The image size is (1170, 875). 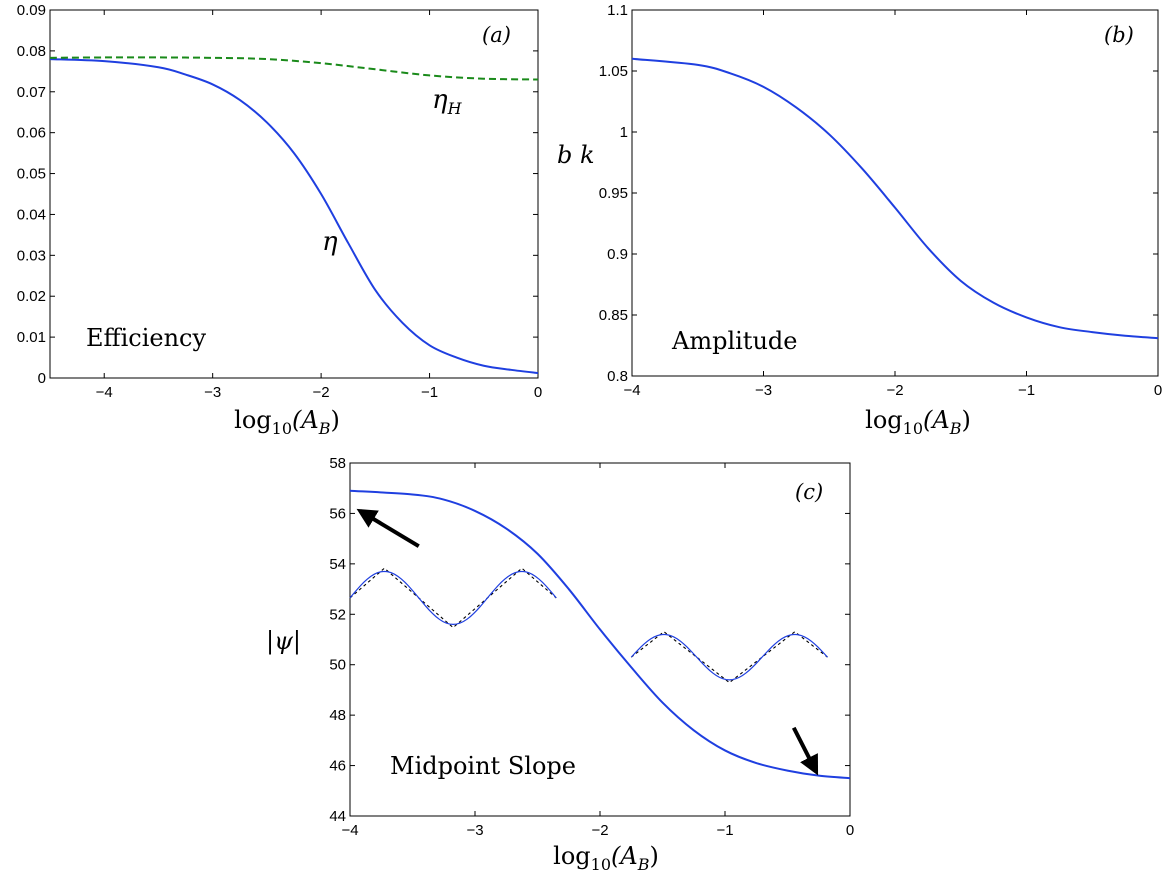 I want to click on panel-a-xlabel-base-sub: 10, so click(x=282, y=428).